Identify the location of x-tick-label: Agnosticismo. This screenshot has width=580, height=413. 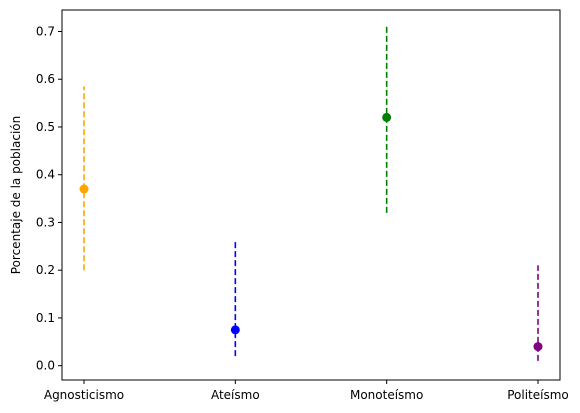
(84, 395).